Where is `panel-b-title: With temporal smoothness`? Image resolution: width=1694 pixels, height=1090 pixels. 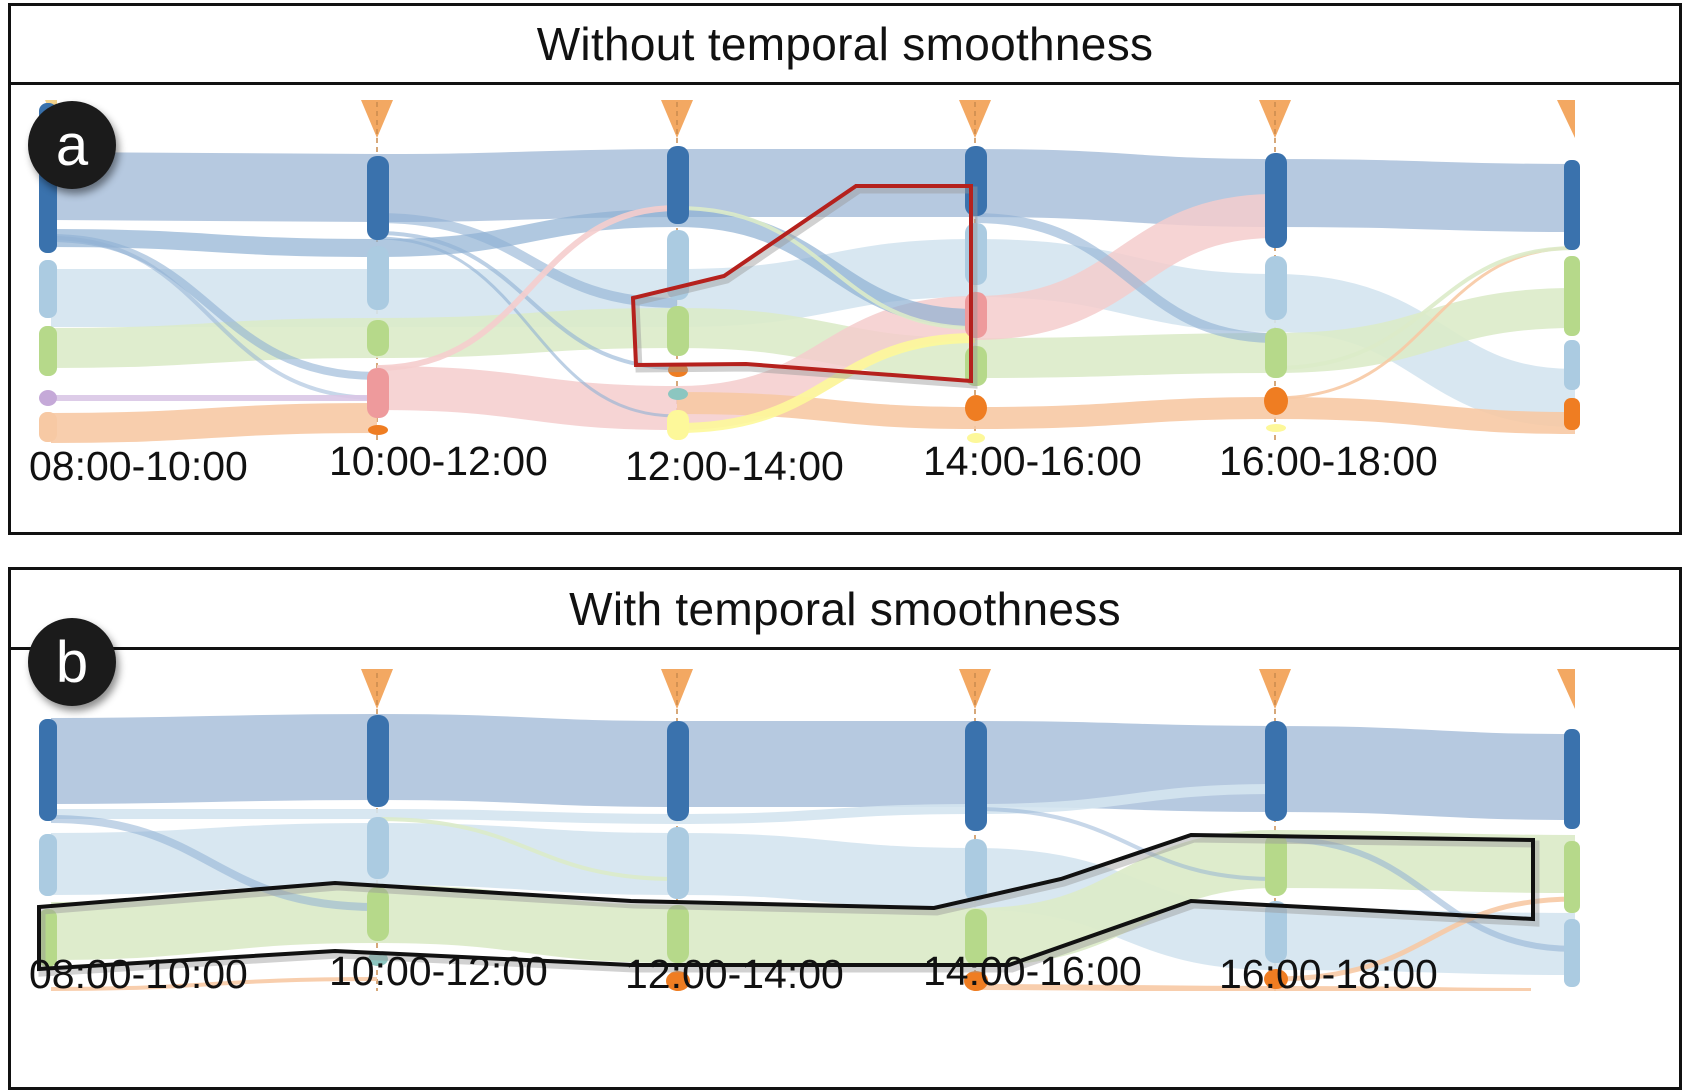 panel-b-title: With temporal smoothness is located at coordinates (845, 610).